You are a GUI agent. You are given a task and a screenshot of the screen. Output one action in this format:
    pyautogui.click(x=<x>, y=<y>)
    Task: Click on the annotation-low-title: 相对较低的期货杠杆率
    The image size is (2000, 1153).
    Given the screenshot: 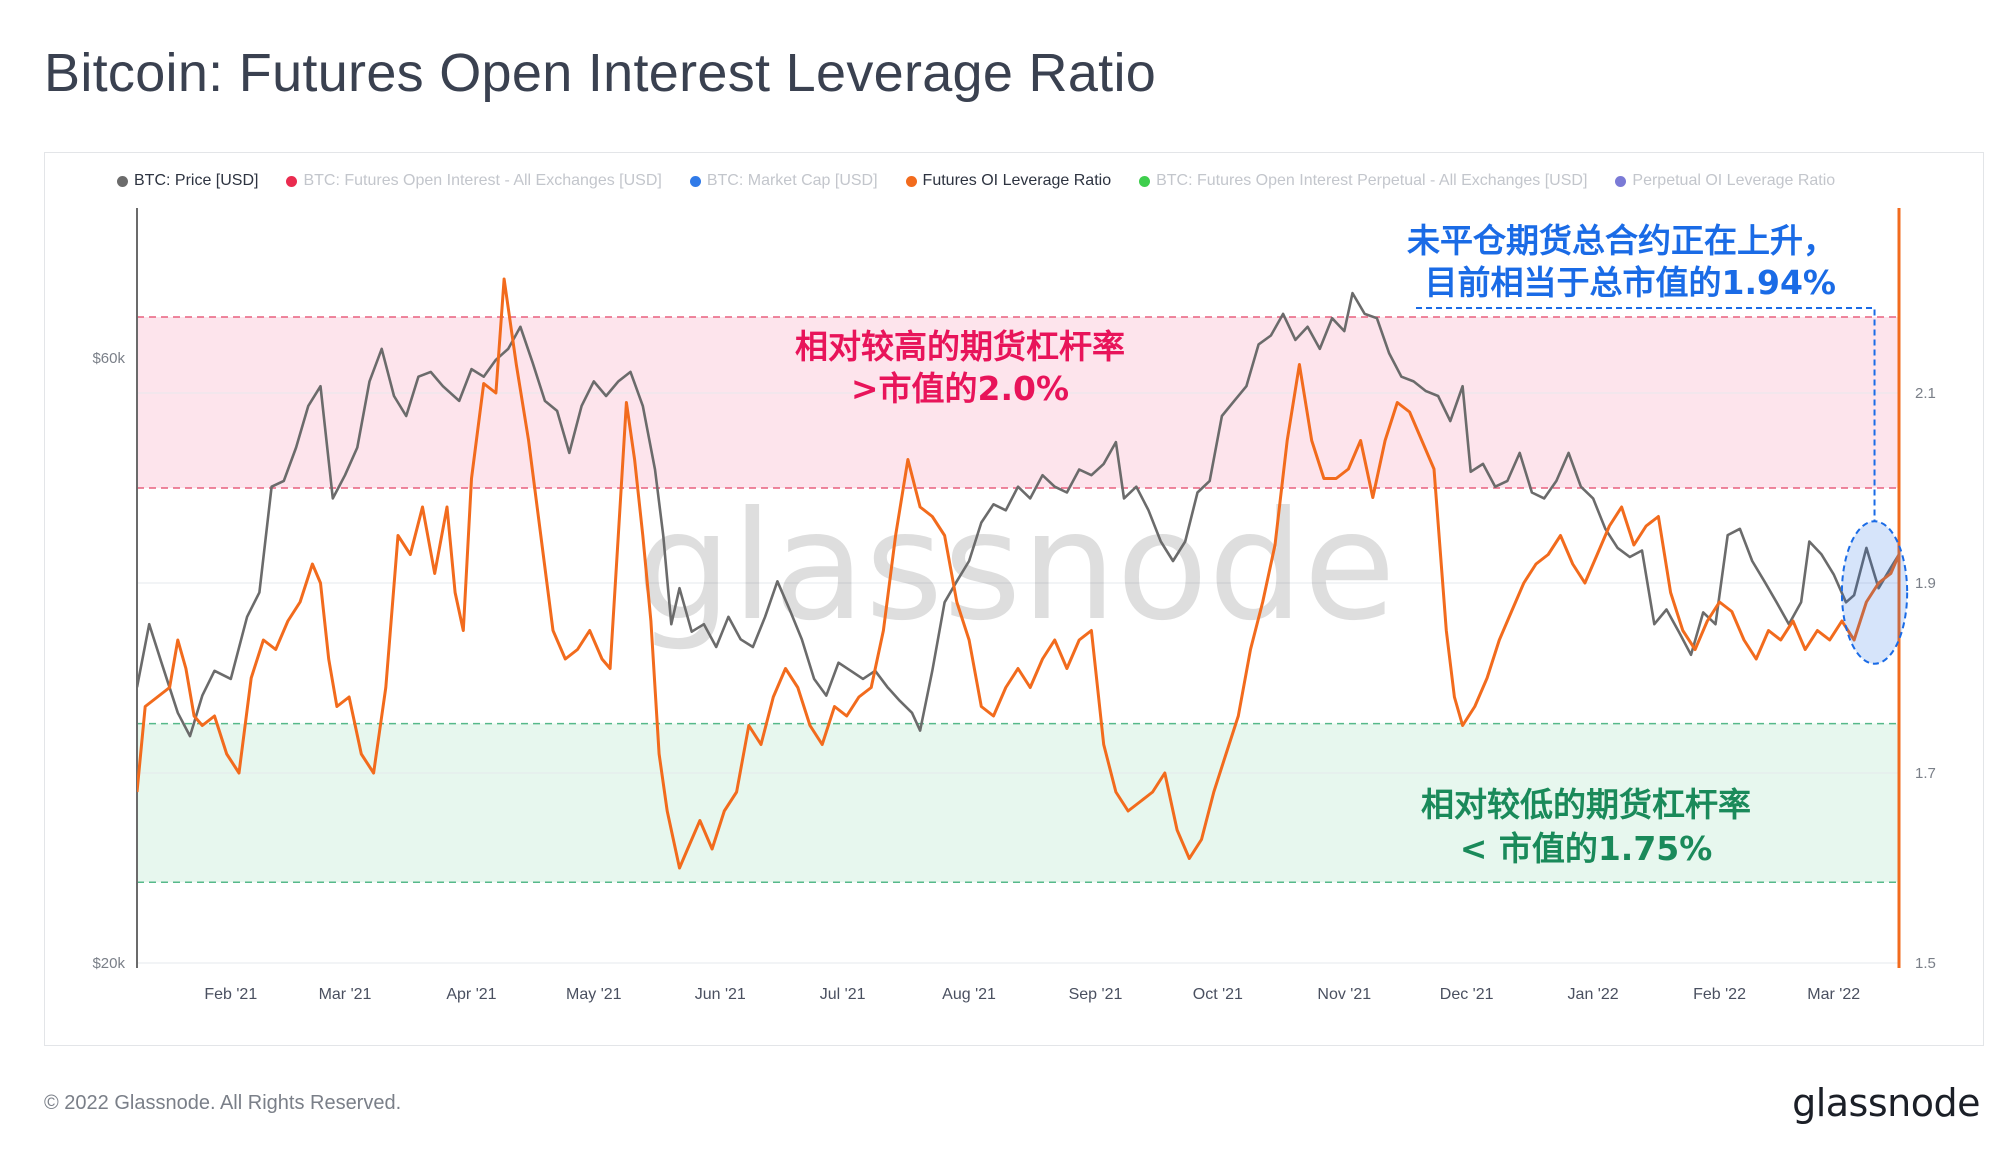 What is the action you would take?
    pyautogui.click(x=1586, y=804)
    